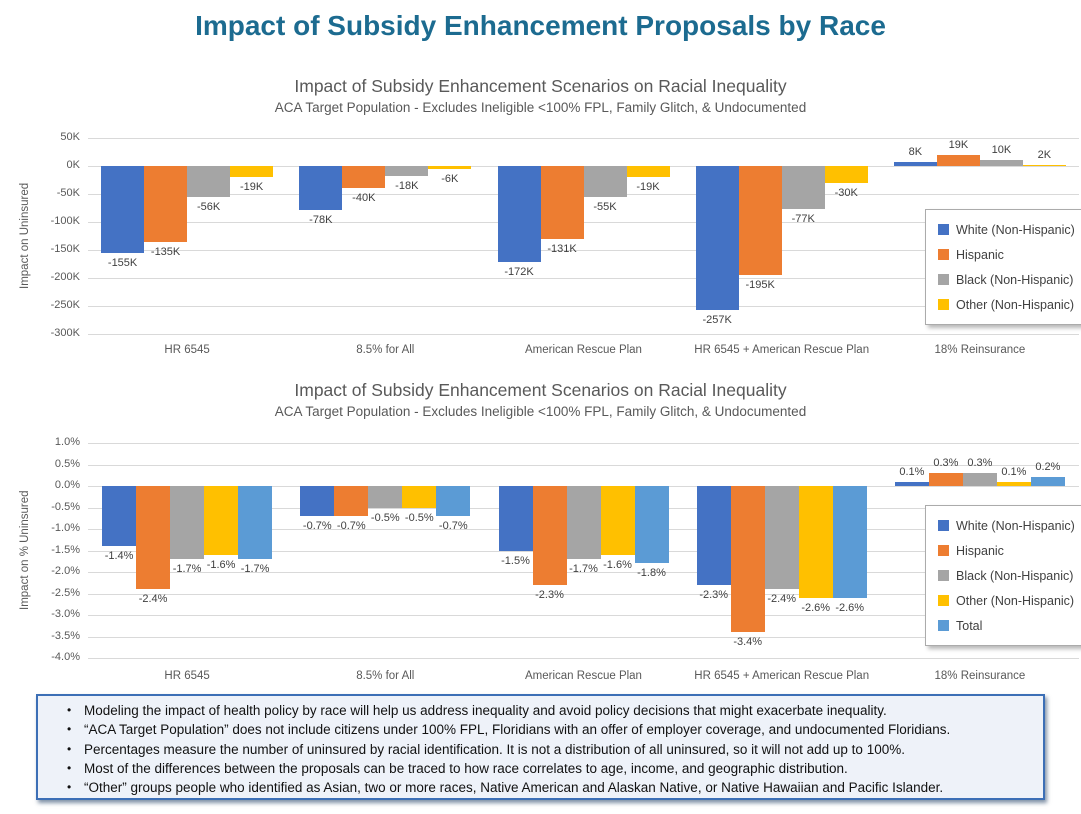 This screenshot has height=814, width=1081. Describe the element at coordinates (915, 151) in the screenshot. I see `bar-value-label: 8K` at that location.